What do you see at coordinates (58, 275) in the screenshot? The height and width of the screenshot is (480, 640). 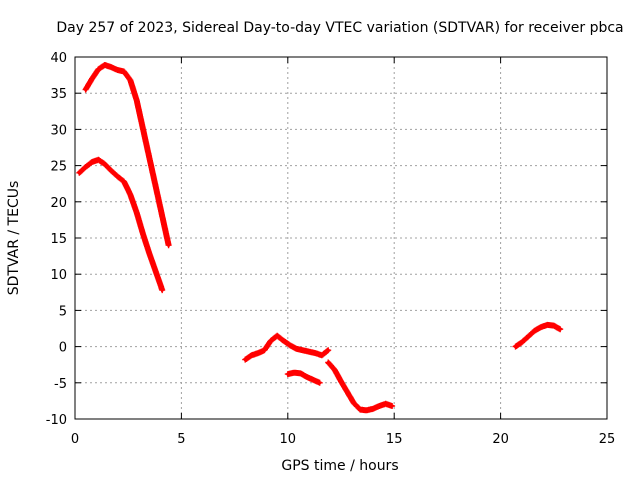 I see `y-tick-label: 10` at bounding box center [58, 275].